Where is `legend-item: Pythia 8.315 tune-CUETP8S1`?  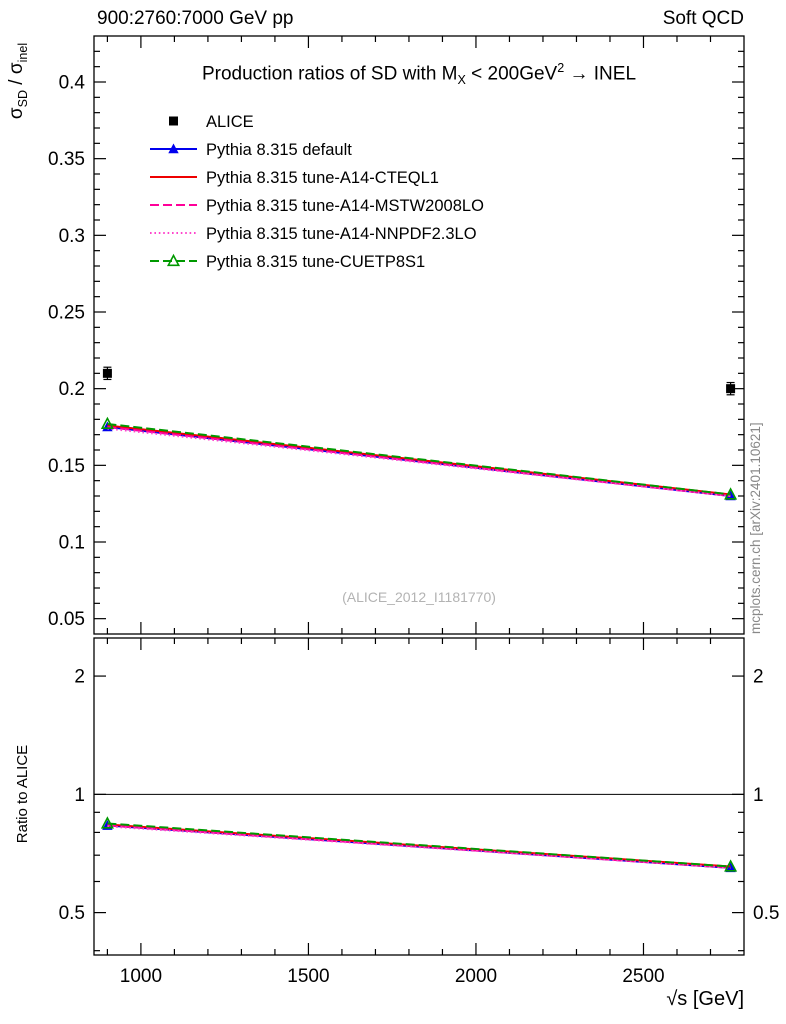
legend-item: Pythia 8.315 tune-CUETP8S1 is located at coordinates (287, 262).